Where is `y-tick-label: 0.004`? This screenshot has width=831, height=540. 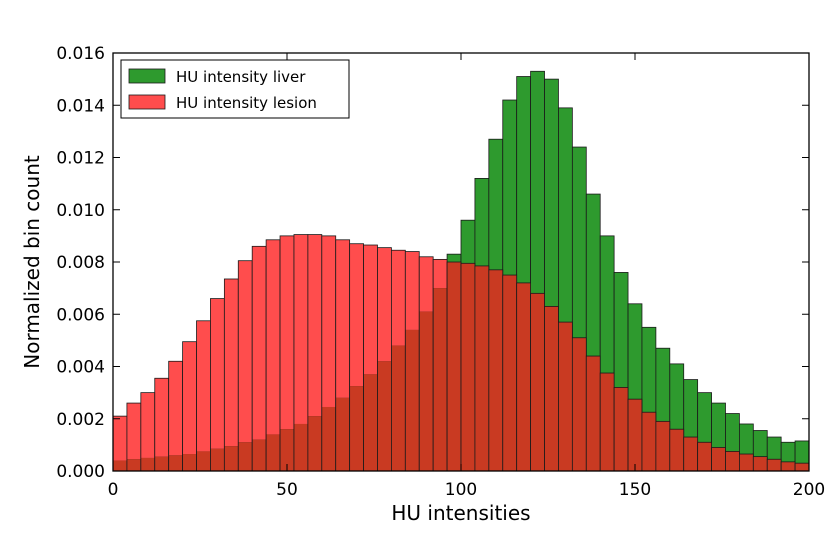
y-tick-label: 0.004 is located at coordinates (80, 368).